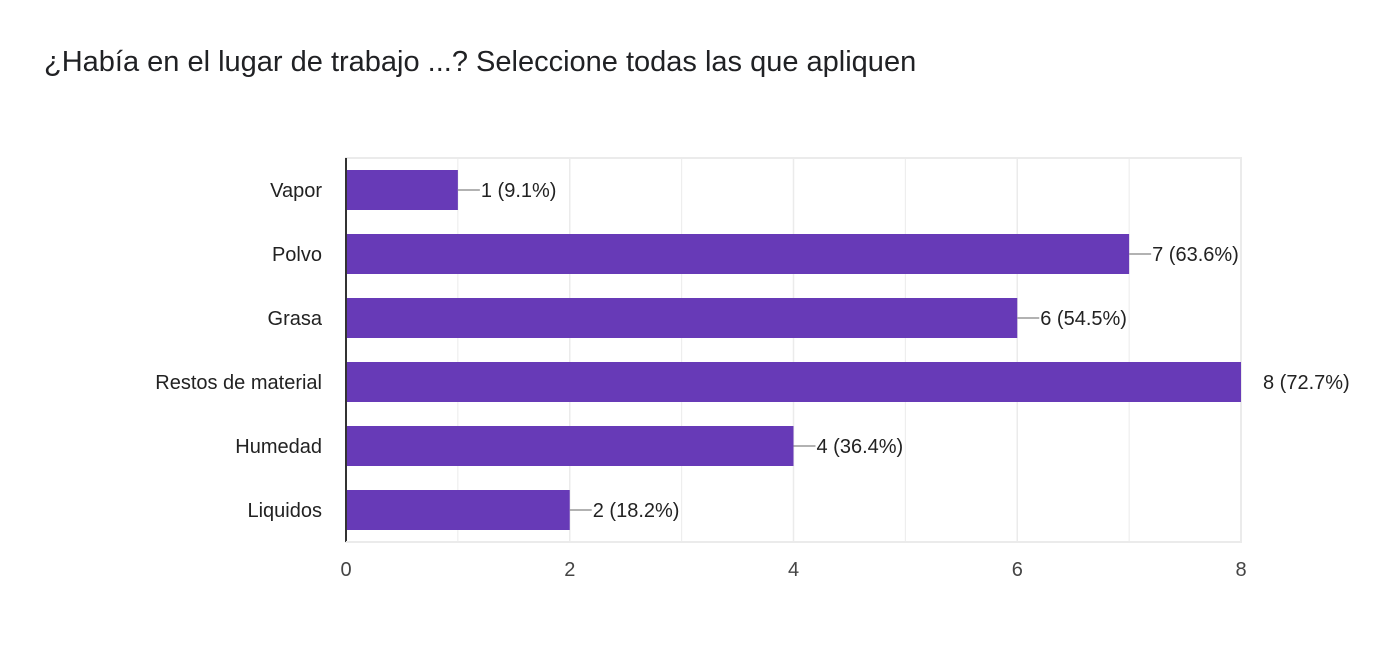 This screenshot has height=656, width=1380. I want to click on data-label: 1 (9.1%), so click(519, 191).